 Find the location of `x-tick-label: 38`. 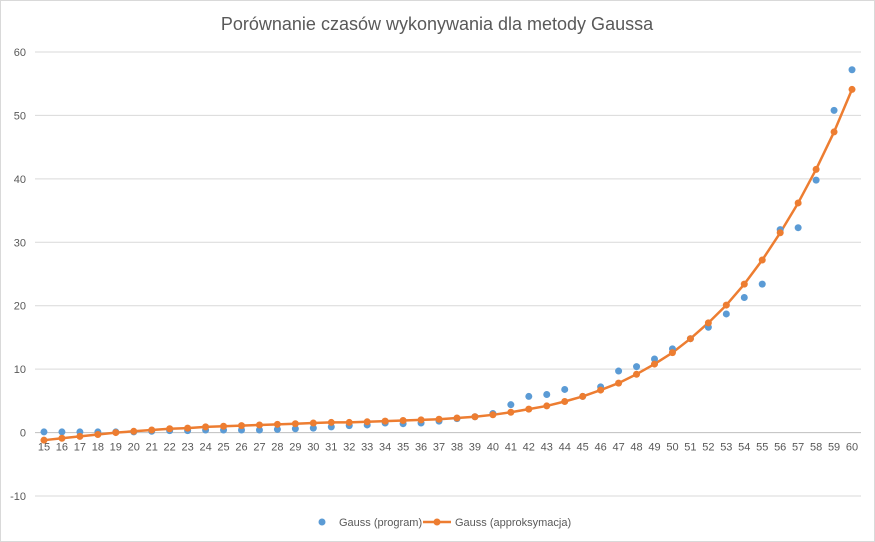

x-tick-label: 38 is located at coordinates (457, 448).